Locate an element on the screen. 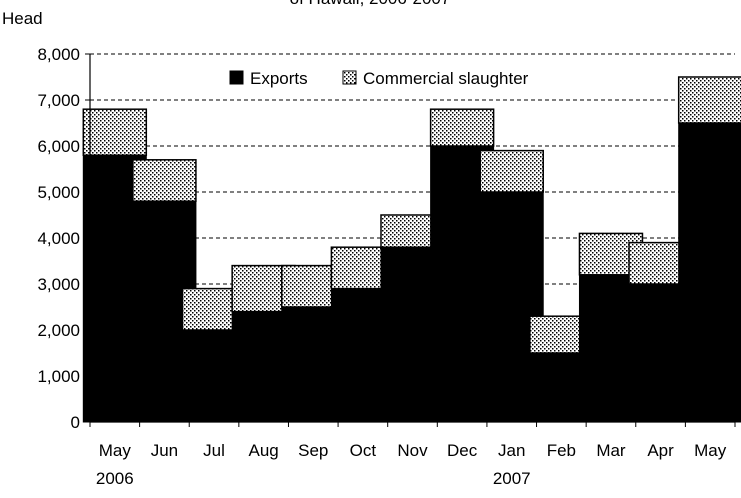 The image size is (741, 498). y-tick-label: 4,000 is located at coordinates (58, 238).